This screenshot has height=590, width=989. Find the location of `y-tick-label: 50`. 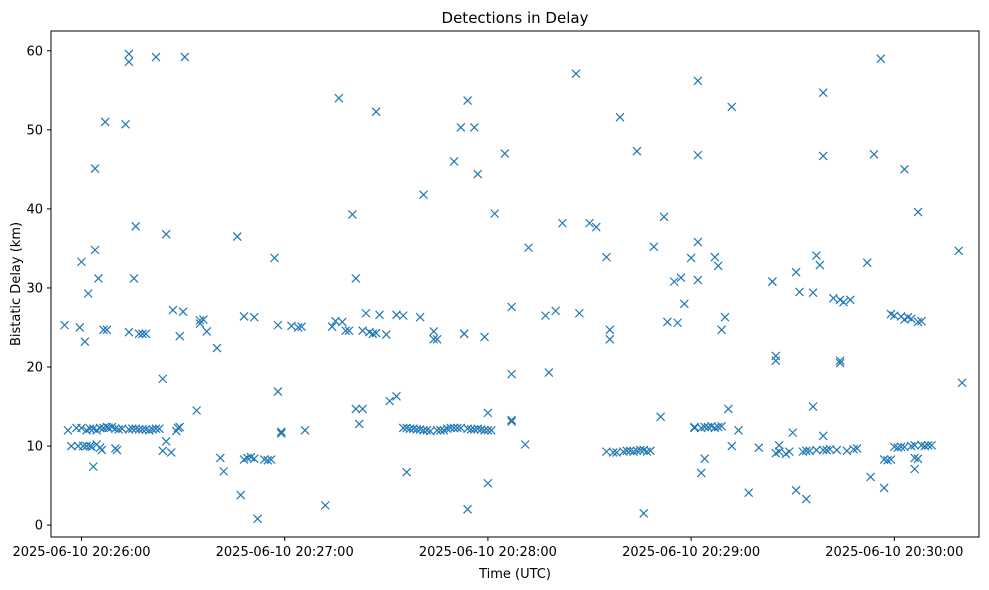

y-tick-label: 50 is located at coordinates (34, 130).